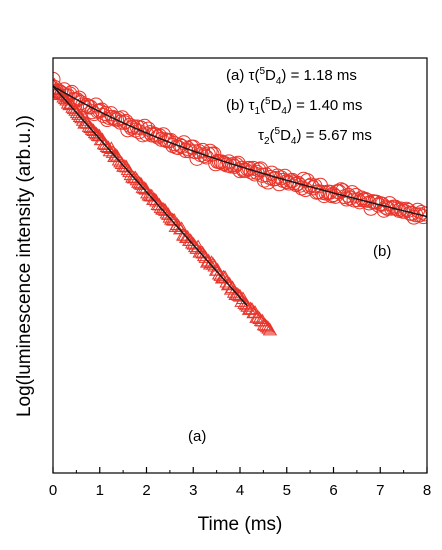  I want to click on series-b-label: (b), so click(382, 251).